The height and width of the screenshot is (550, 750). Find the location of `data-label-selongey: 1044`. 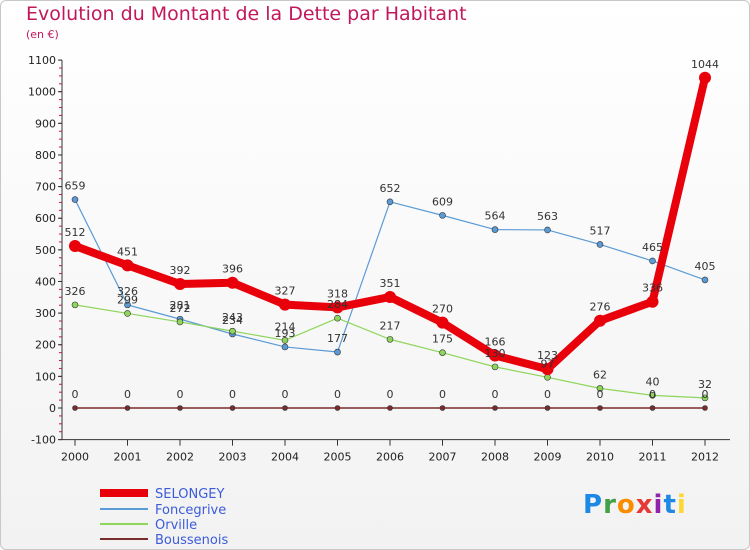

data-label-selongey: 1044 is located at coordinates (705, 64).